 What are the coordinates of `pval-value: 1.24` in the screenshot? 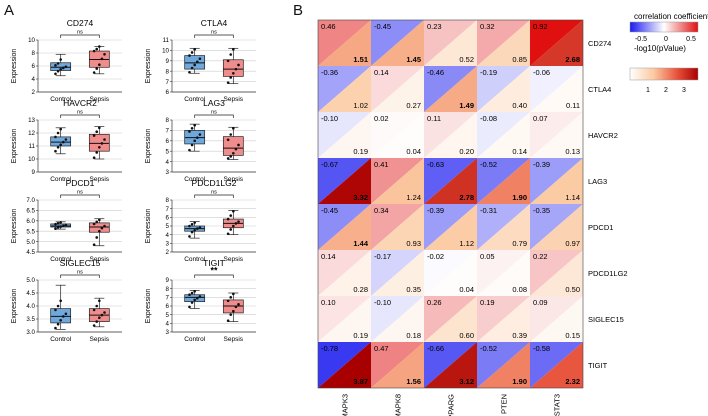 It's located at (413, 197).